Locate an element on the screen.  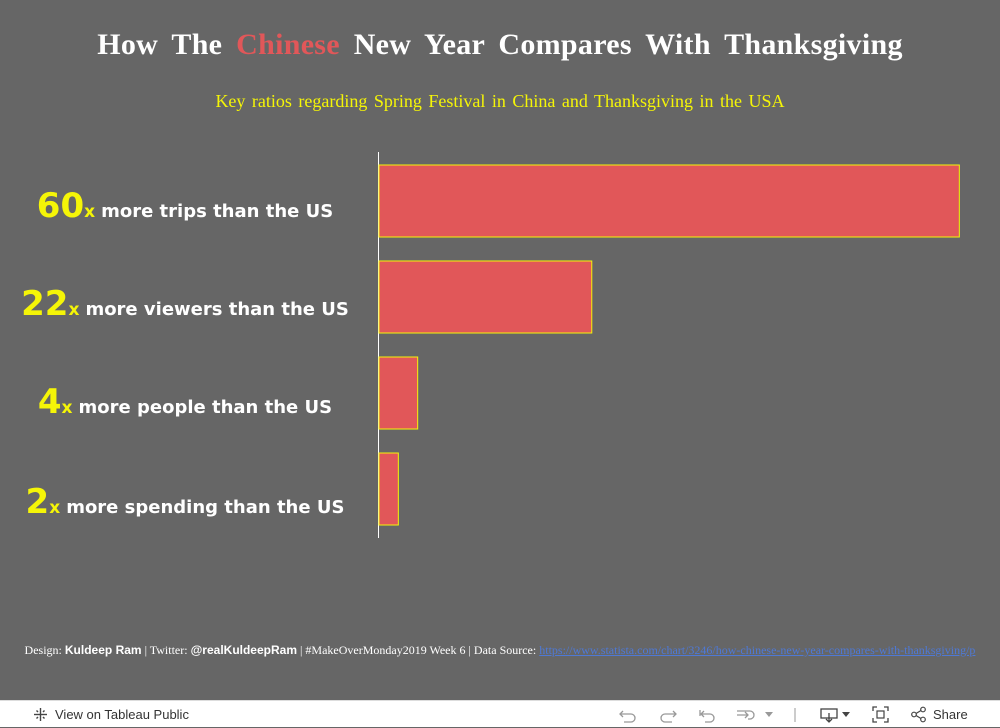
share-button: Share is located at coordinates (939, 714).